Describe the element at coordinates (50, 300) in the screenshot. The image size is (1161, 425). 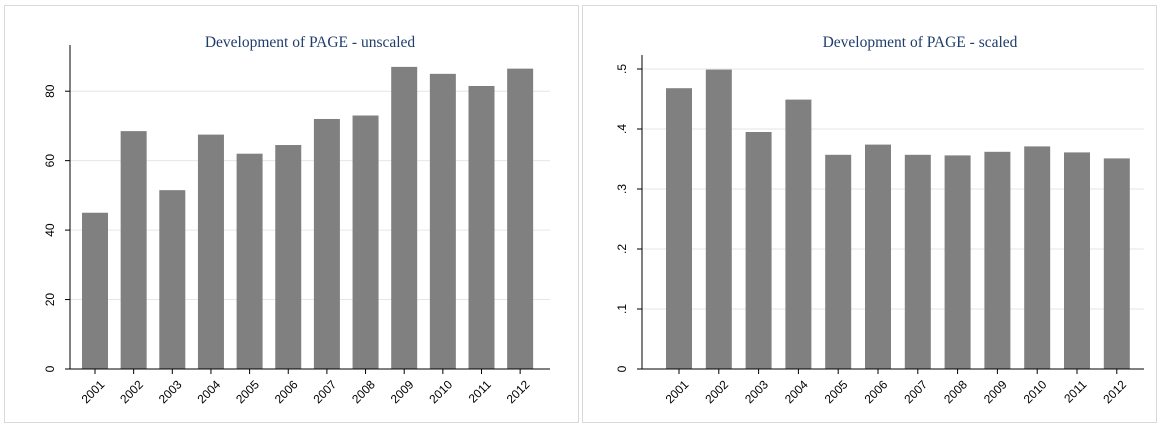
I see `y-tick-label: 20` at that location.